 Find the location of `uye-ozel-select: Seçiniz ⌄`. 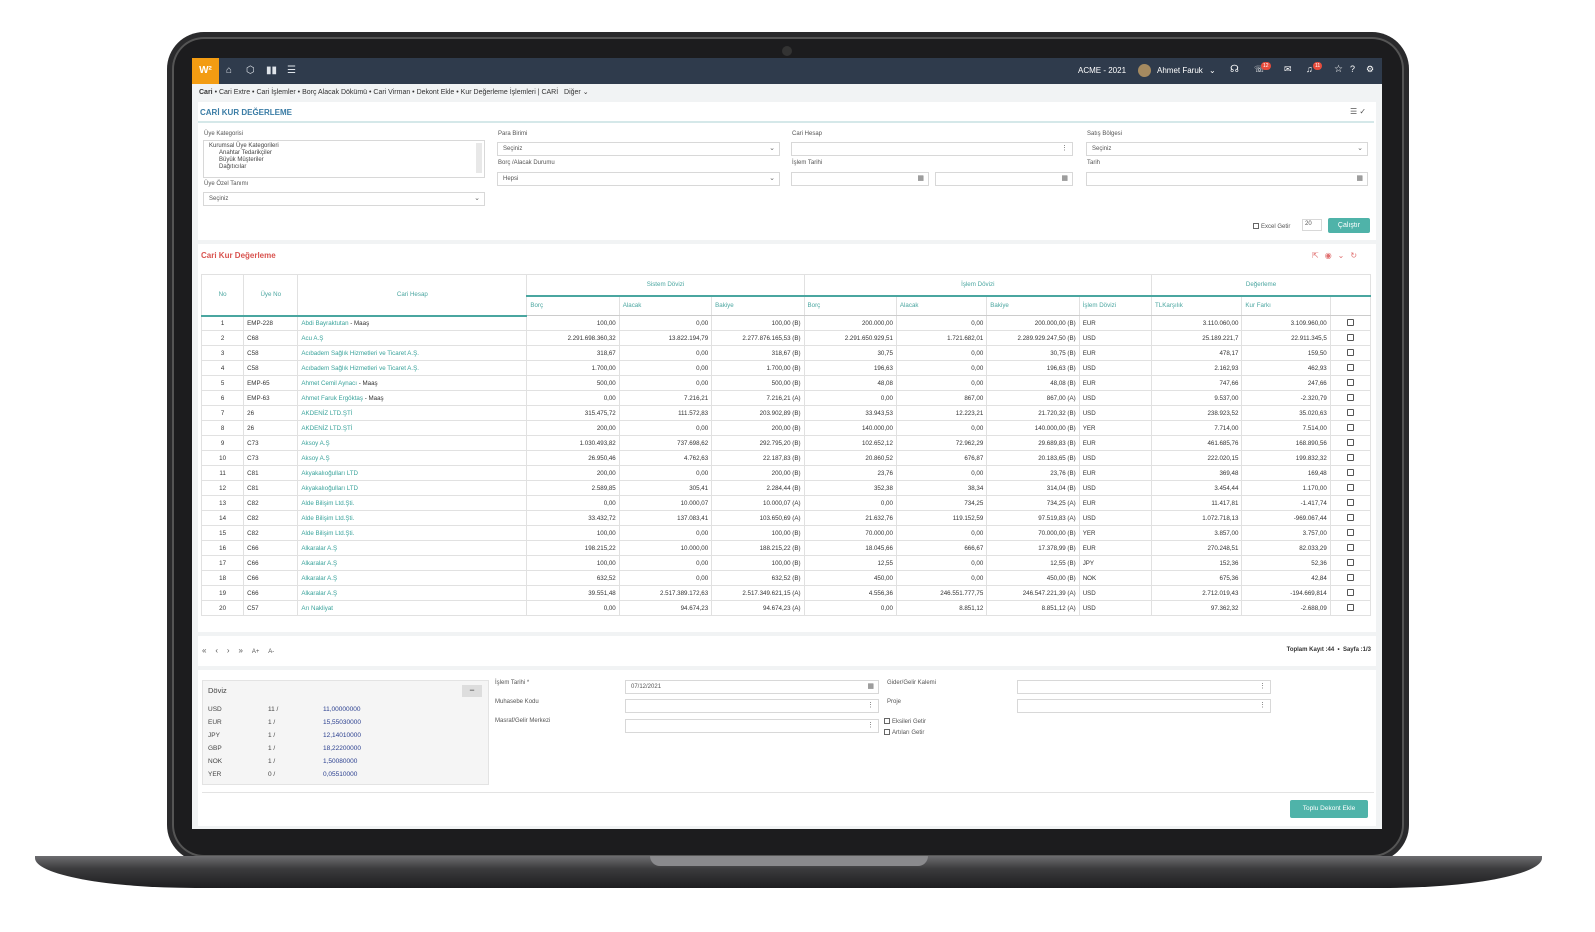

uye-ozel-select: Seçiniz ⌄ is located at coordinates (344, 199).